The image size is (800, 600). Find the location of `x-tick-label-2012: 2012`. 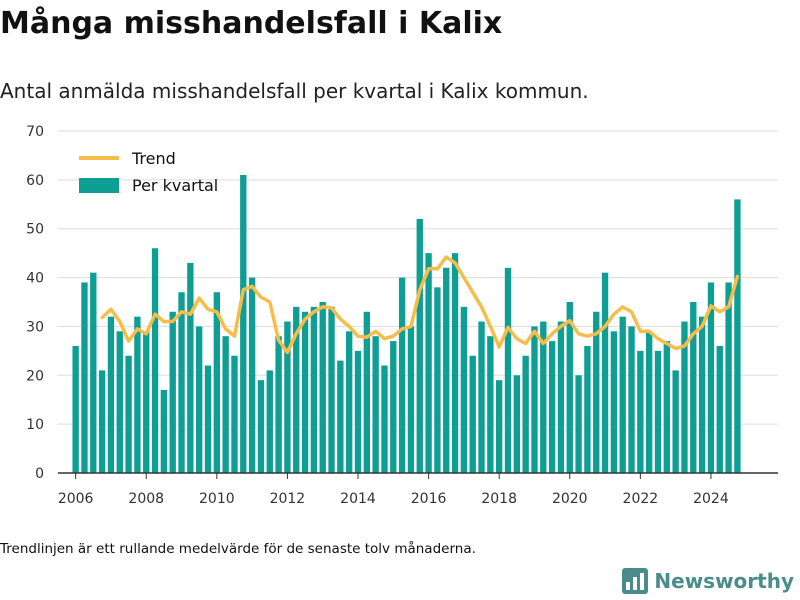

x-tick-label-2012: 2012 is located at coordinates (288, 499).